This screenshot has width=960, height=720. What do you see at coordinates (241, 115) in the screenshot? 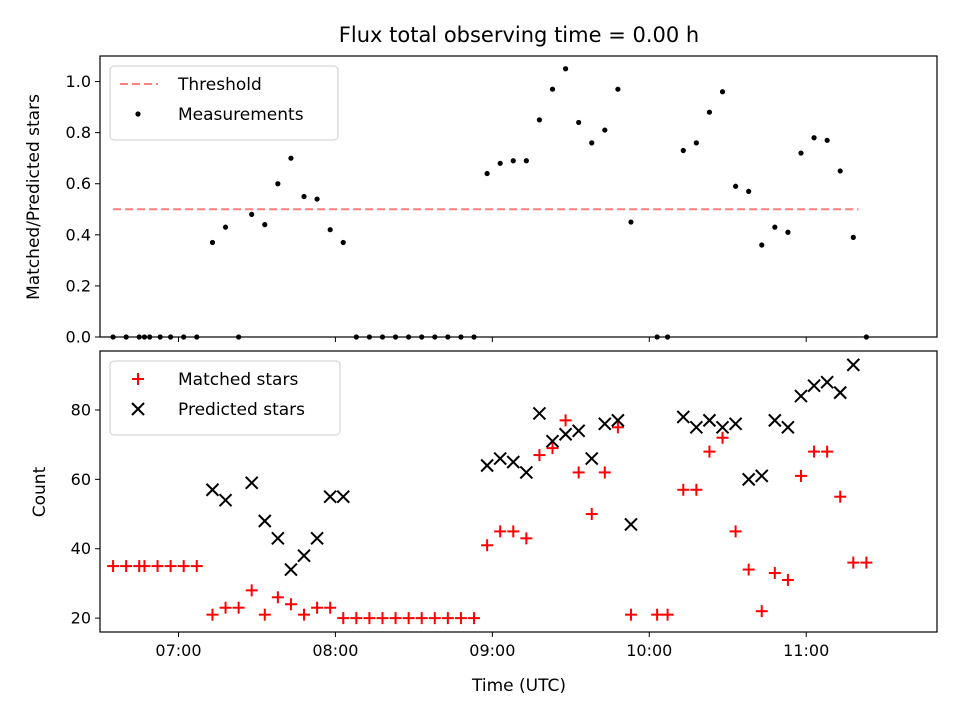
I see `legend-label: Measurements` at bounding box center [241, 115].